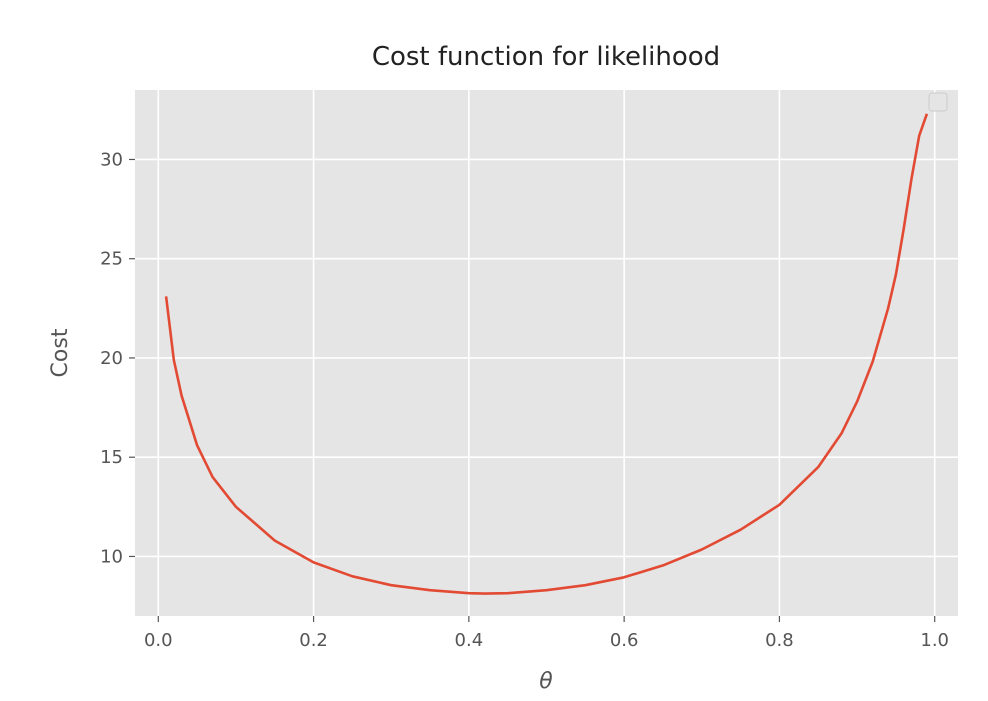  I want to click on y-tick-label: 10, so click(111, 556).